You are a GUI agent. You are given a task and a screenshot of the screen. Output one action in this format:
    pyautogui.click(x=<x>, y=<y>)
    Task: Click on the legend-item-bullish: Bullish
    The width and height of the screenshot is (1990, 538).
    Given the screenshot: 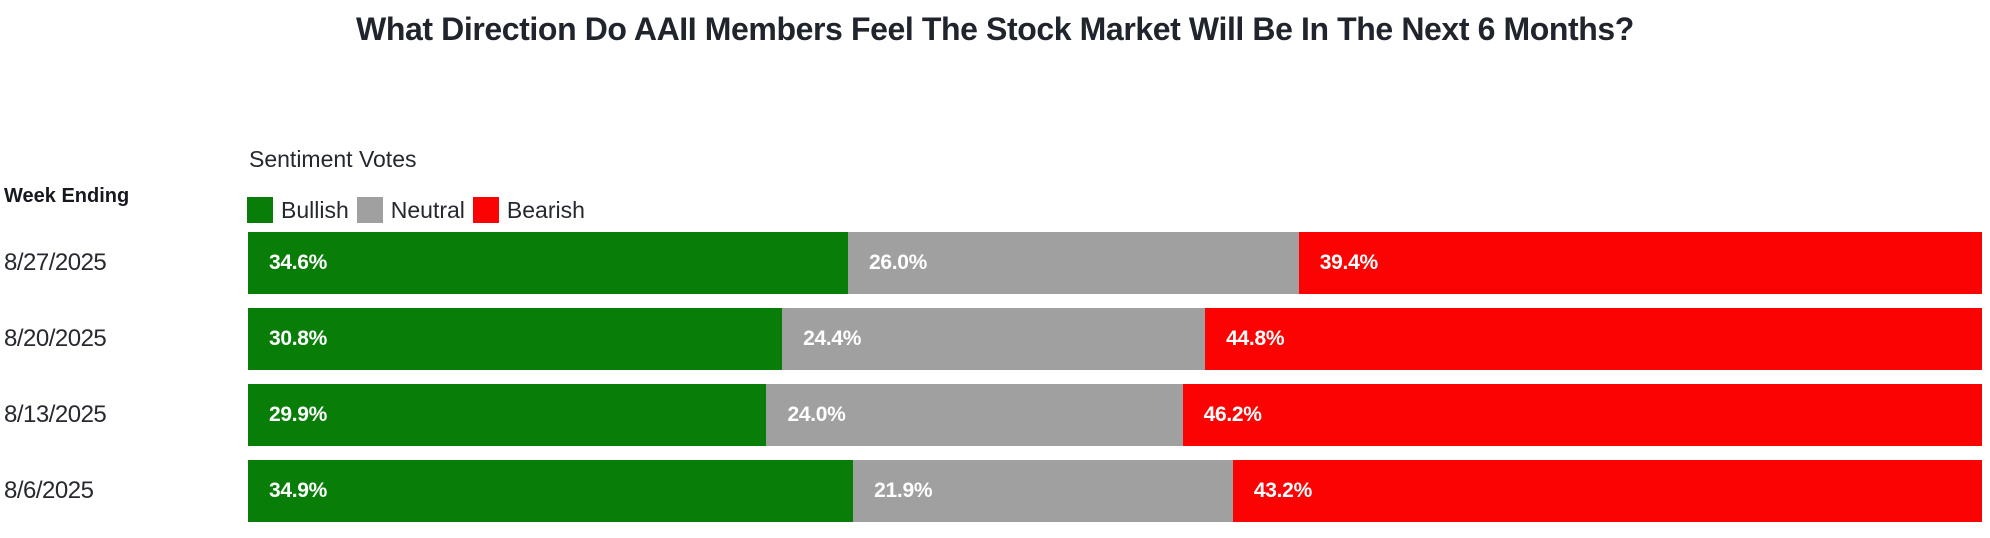 What is the action you would take?
    pyautogui.click(x=302, y=210)
    